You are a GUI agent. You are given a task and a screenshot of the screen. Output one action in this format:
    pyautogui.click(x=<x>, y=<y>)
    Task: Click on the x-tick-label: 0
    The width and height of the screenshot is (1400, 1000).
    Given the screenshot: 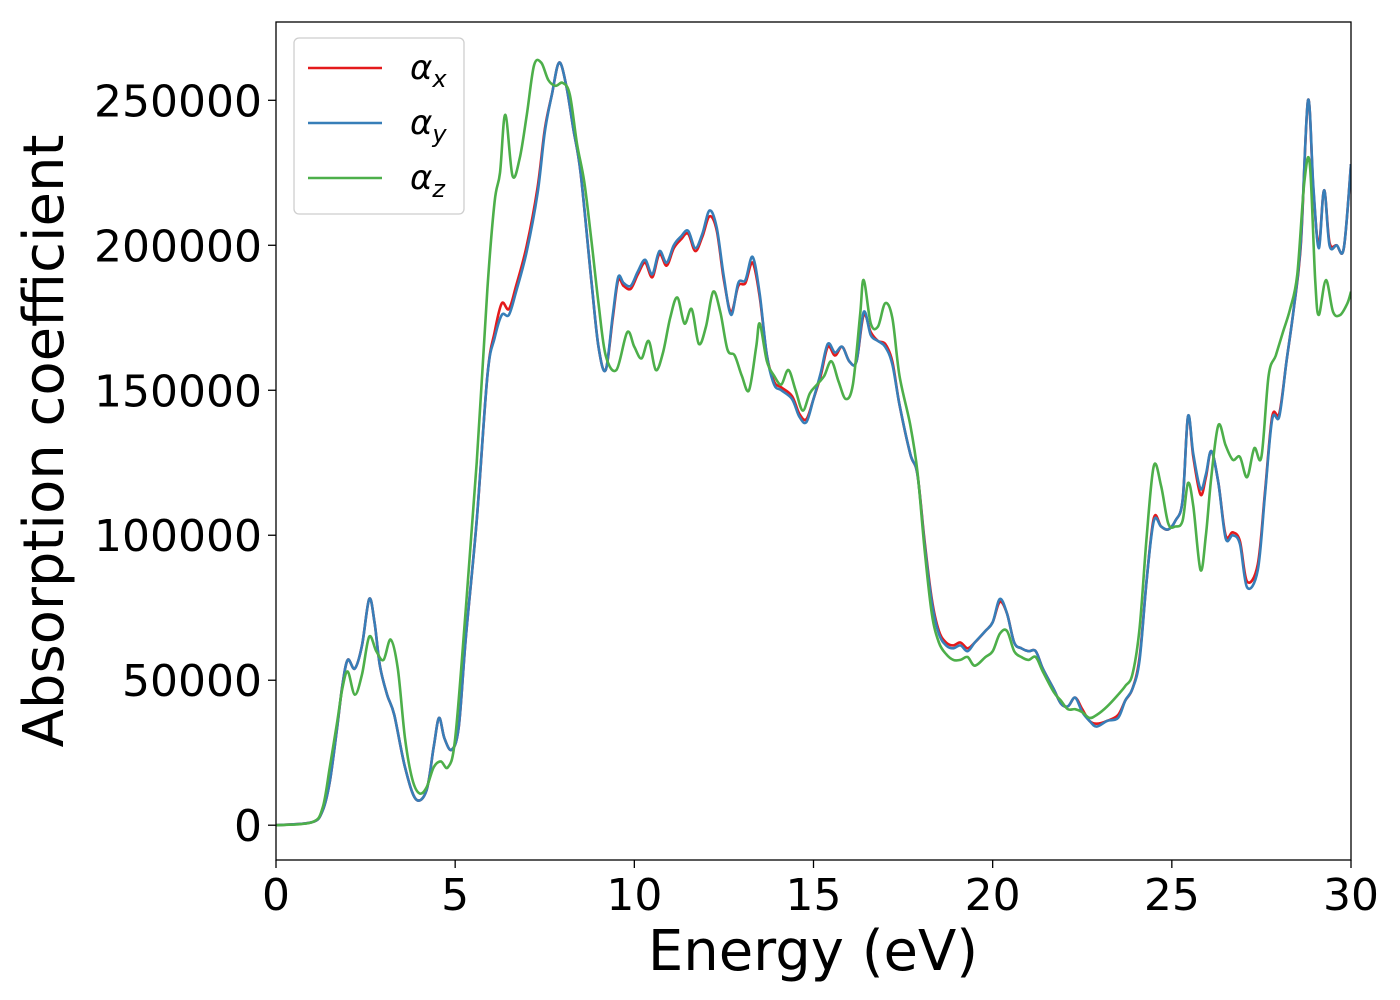 What is the action you would take?
    pyautogui.click(x=276, y=895)
    